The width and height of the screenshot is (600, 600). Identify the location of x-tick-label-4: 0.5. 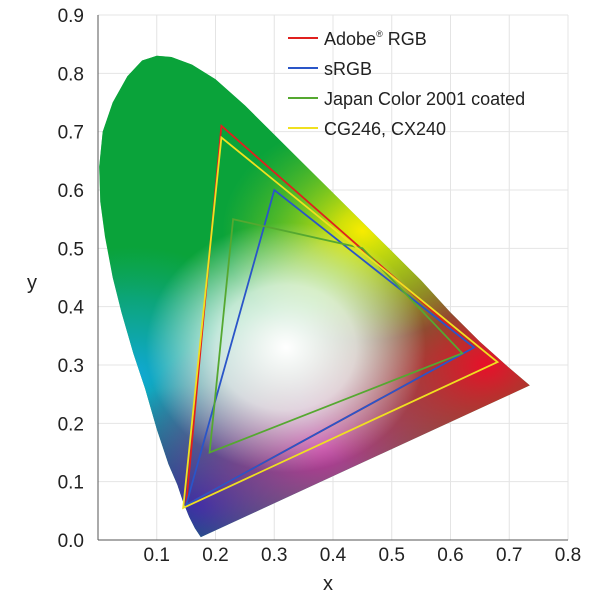
(392, 555).